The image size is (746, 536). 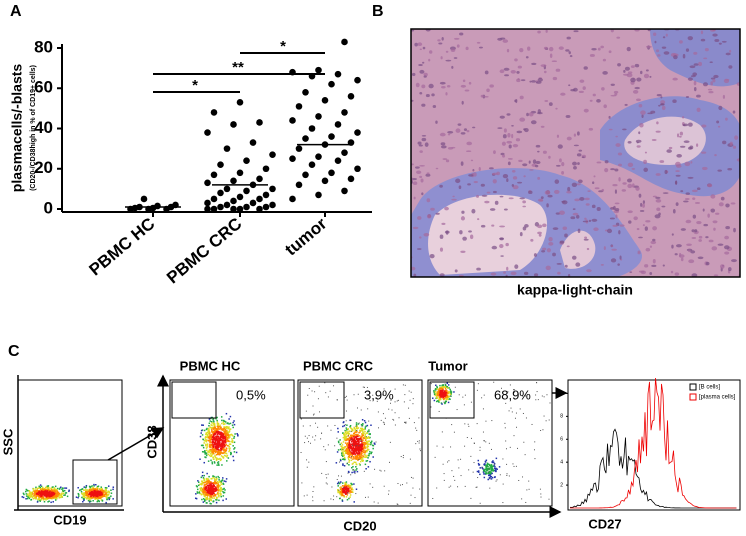 I want to click on x-label: CD19, so click(x=69, y=519).